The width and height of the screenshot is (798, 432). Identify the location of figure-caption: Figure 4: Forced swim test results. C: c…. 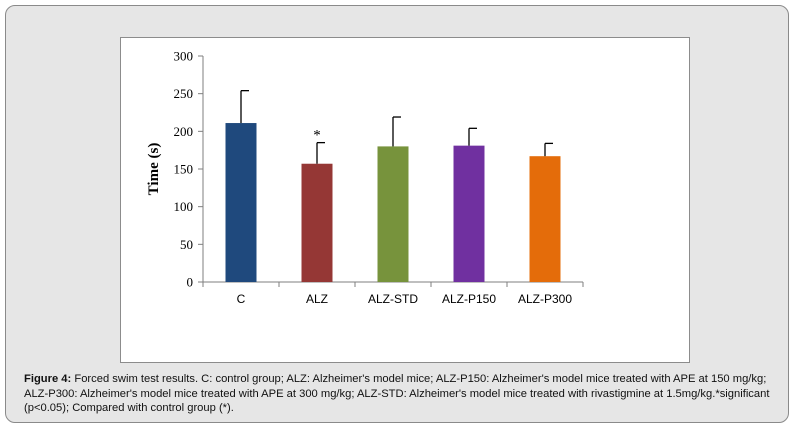
(406, 394).